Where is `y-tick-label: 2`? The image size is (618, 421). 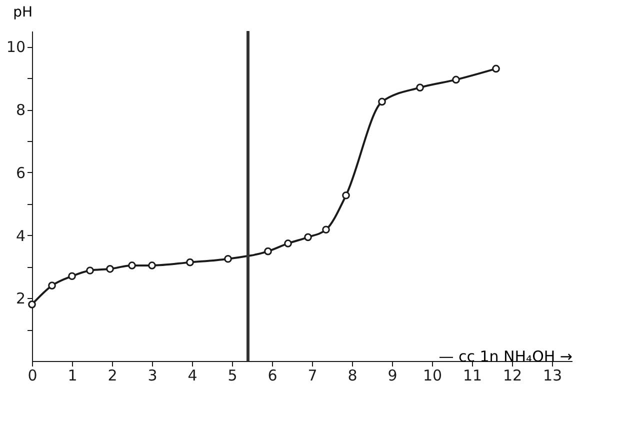
y-tick-label: 2 is located at coordinates (21, 299).